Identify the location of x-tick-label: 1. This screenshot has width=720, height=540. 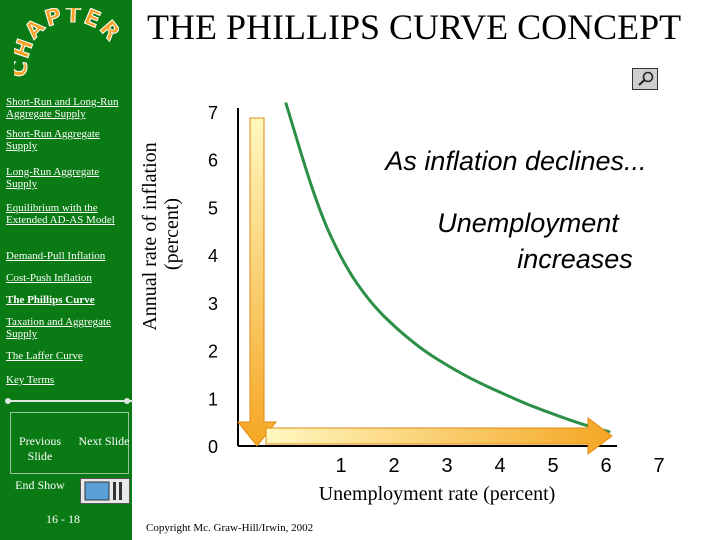
(340, 466).